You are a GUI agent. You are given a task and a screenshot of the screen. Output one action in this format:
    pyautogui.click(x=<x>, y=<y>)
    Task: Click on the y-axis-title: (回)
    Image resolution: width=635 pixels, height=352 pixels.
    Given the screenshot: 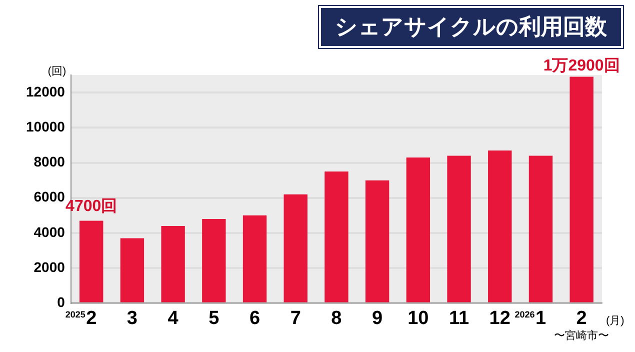 What is the action you would take?
    pyautogui.click(x=57, y=72)
    